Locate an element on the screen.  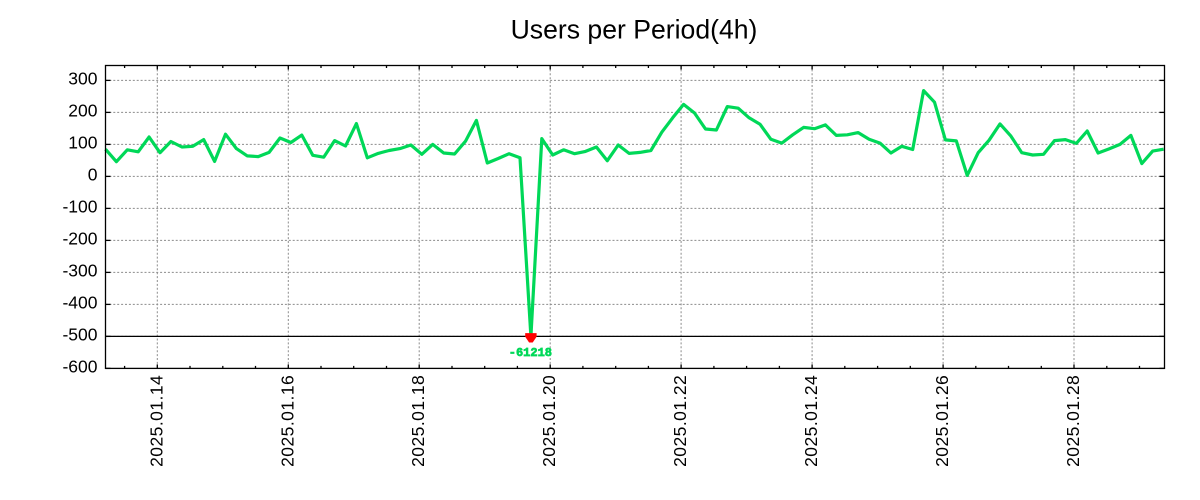
svg-text: -400 is located at coordinates (79, 303).